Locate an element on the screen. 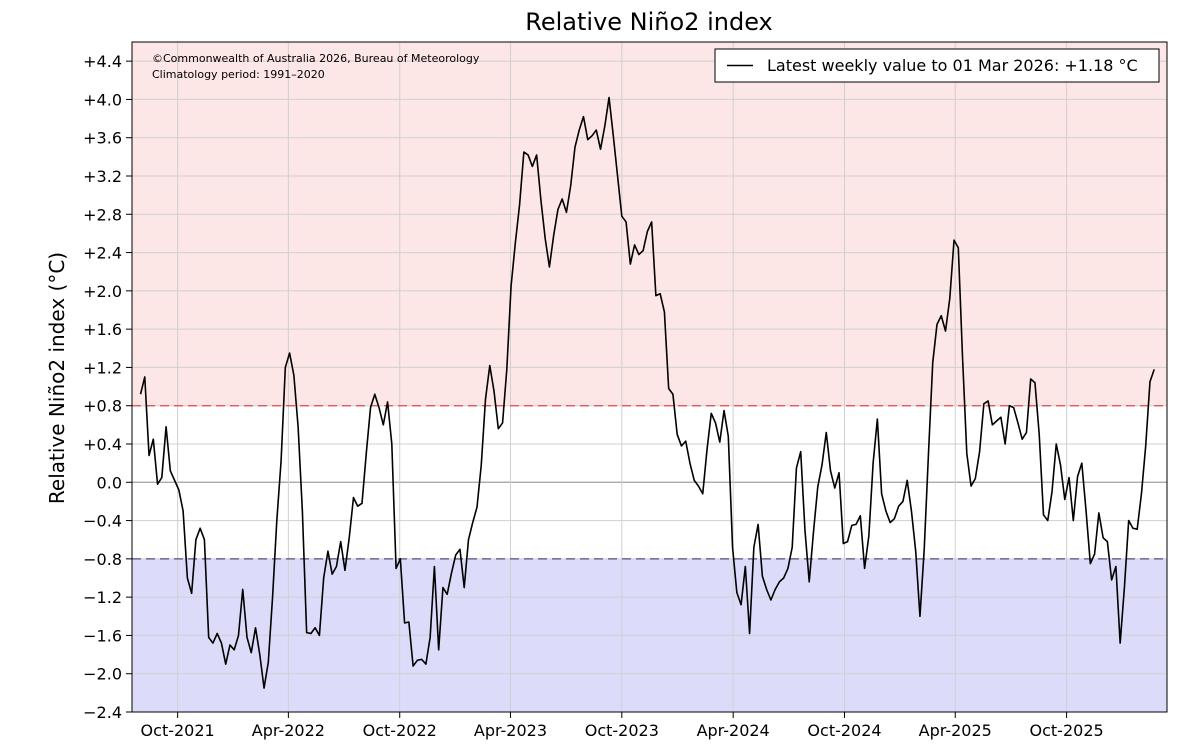 The width and height of the screenshot is (1200, 747). y-tick-label: +2.8 is located at coordinates (102, 214).